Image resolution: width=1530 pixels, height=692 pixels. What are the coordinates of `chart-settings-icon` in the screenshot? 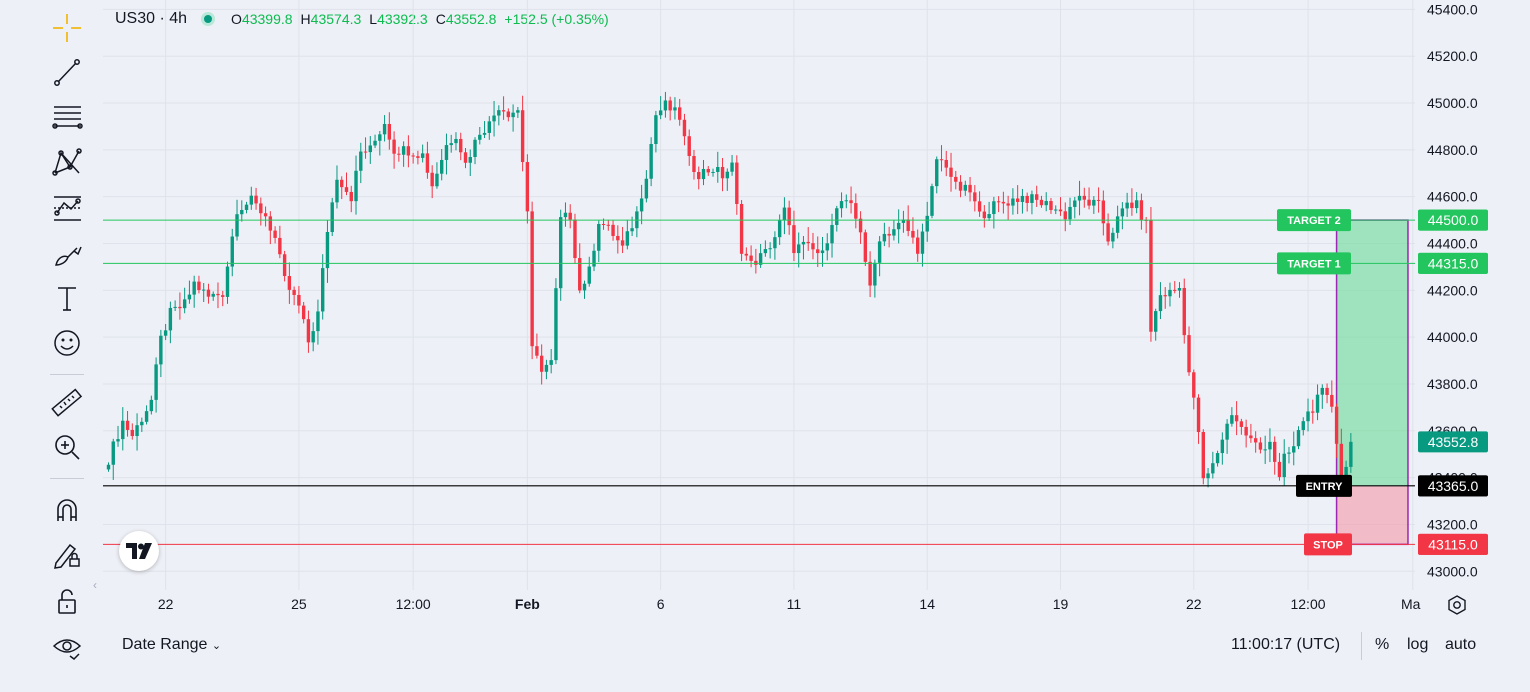 It's located at (1457, 605).